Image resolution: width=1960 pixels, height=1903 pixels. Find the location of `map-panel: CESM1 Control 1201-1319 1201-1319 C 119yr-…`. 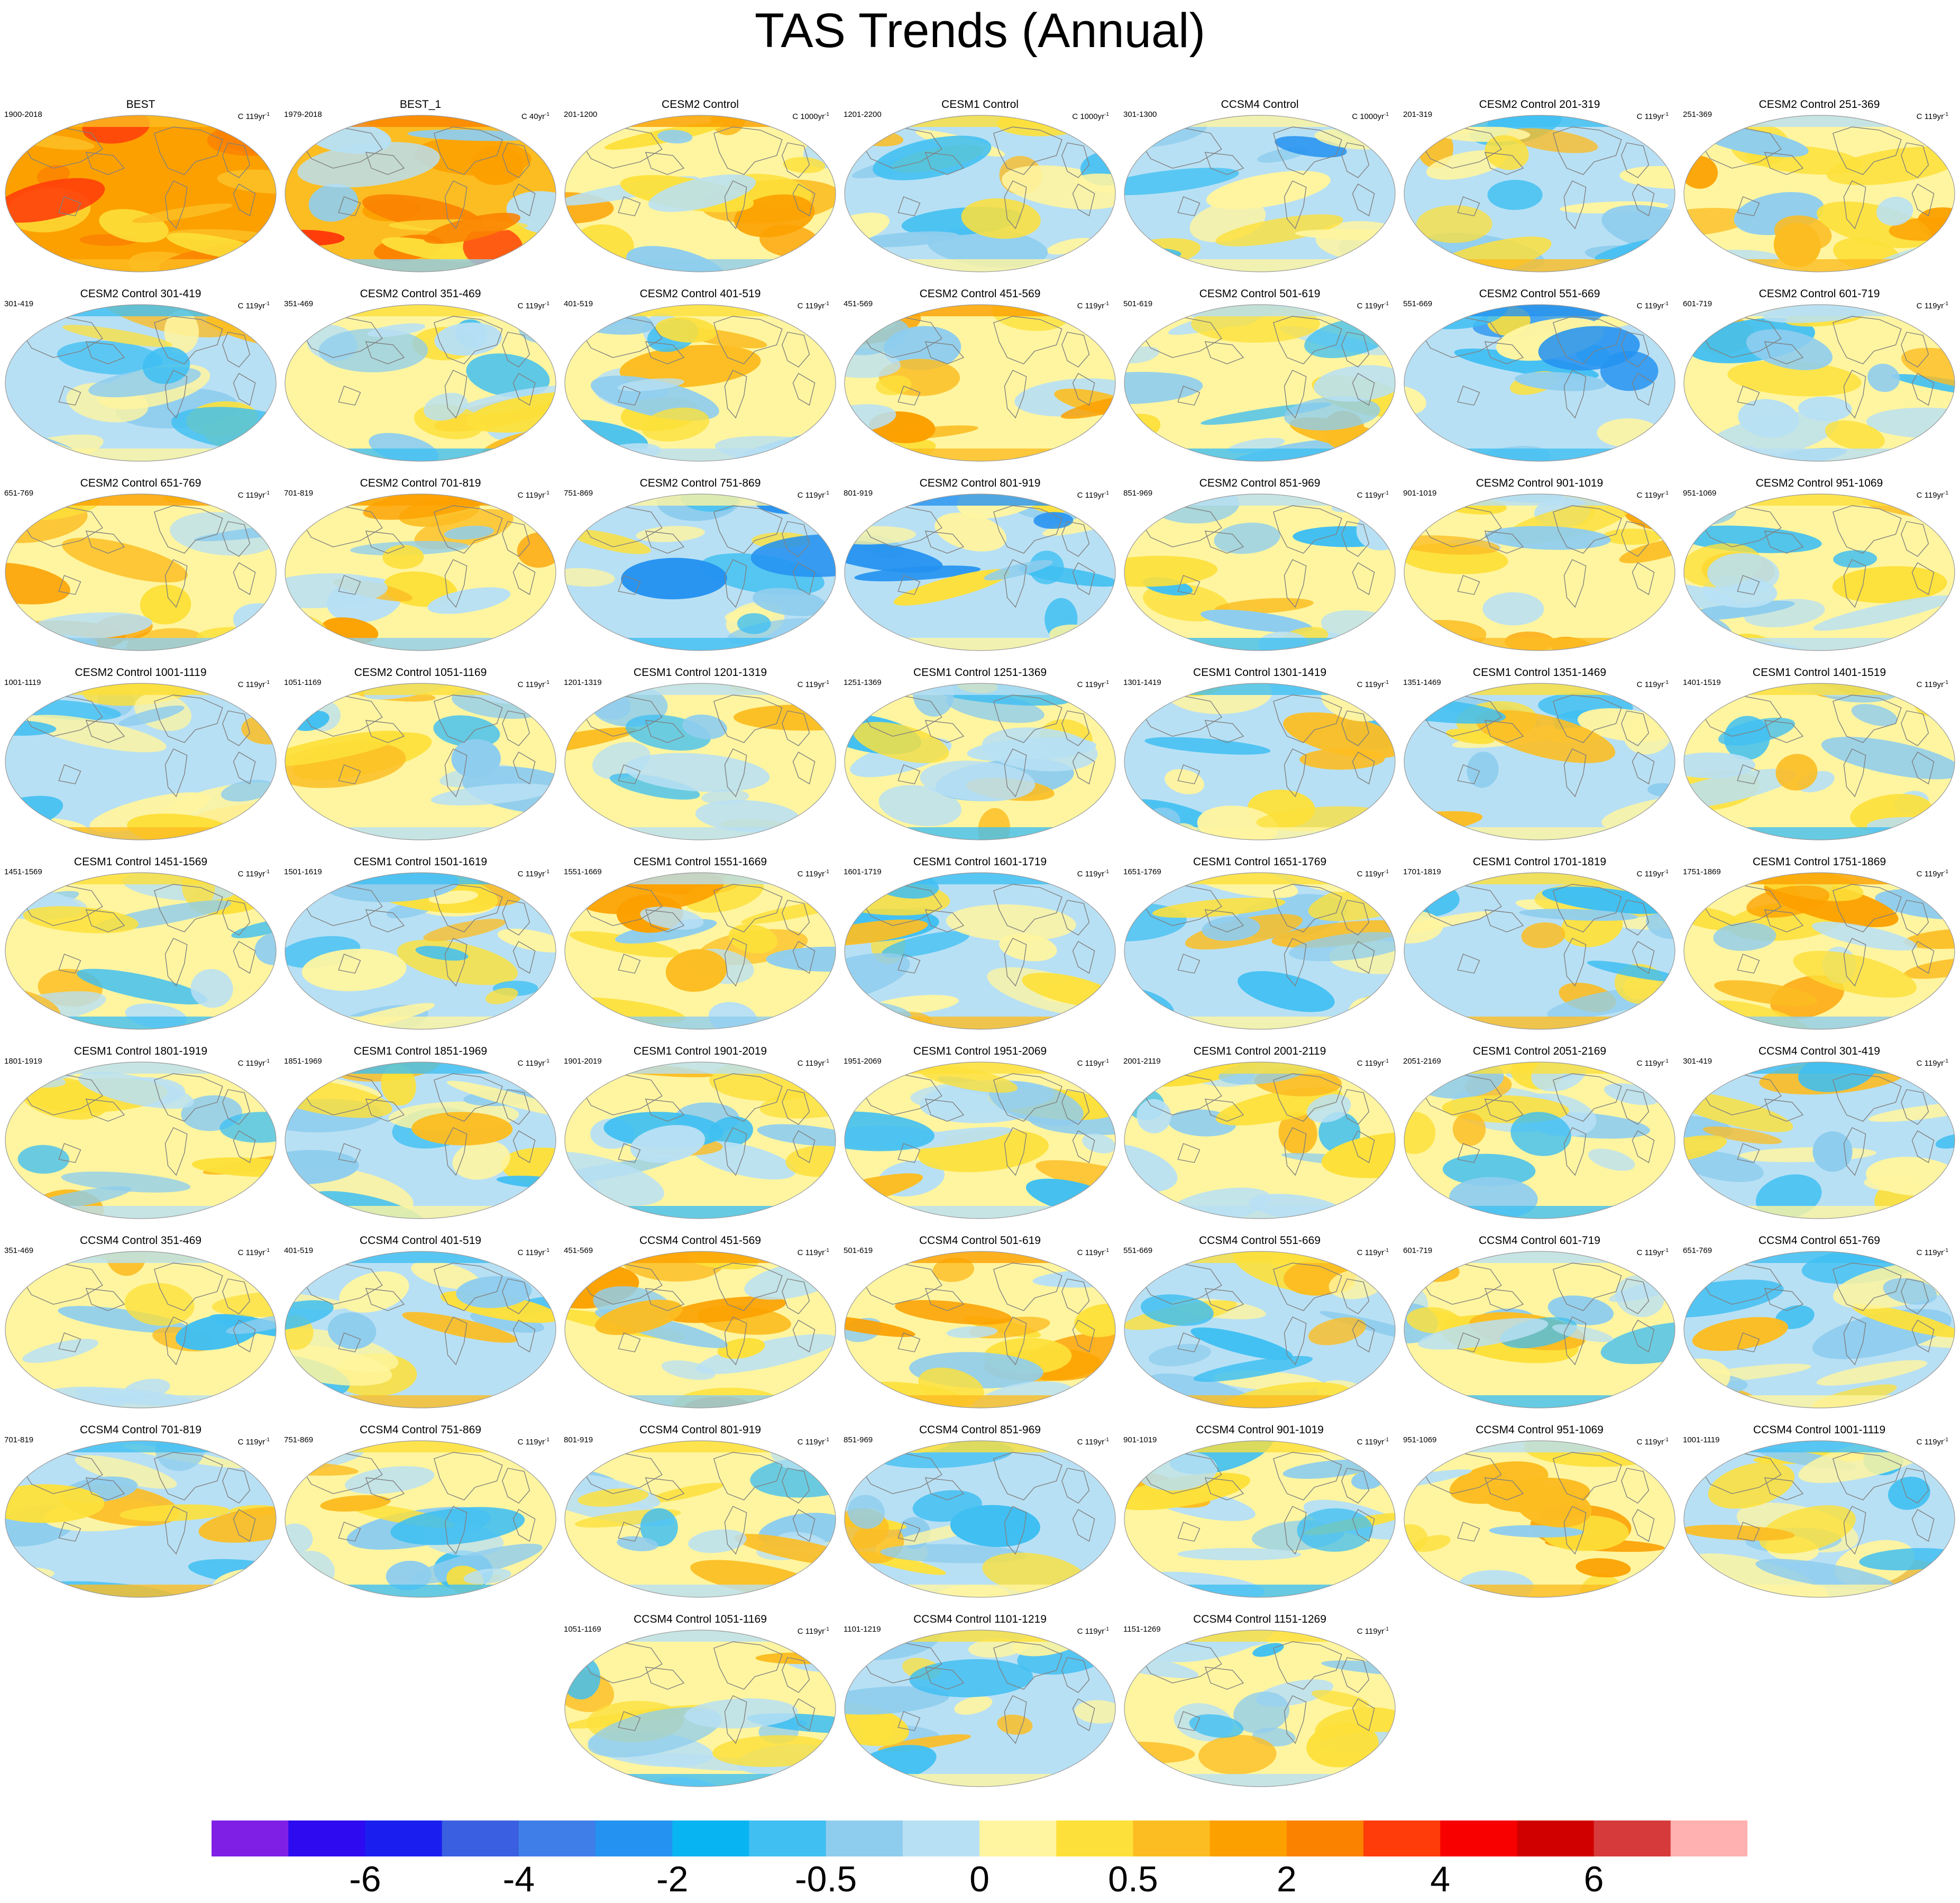

map-panel: CESM1 Control 1201-1319 1201-1319 C 119yr-… is located at coordinates (700, 759).